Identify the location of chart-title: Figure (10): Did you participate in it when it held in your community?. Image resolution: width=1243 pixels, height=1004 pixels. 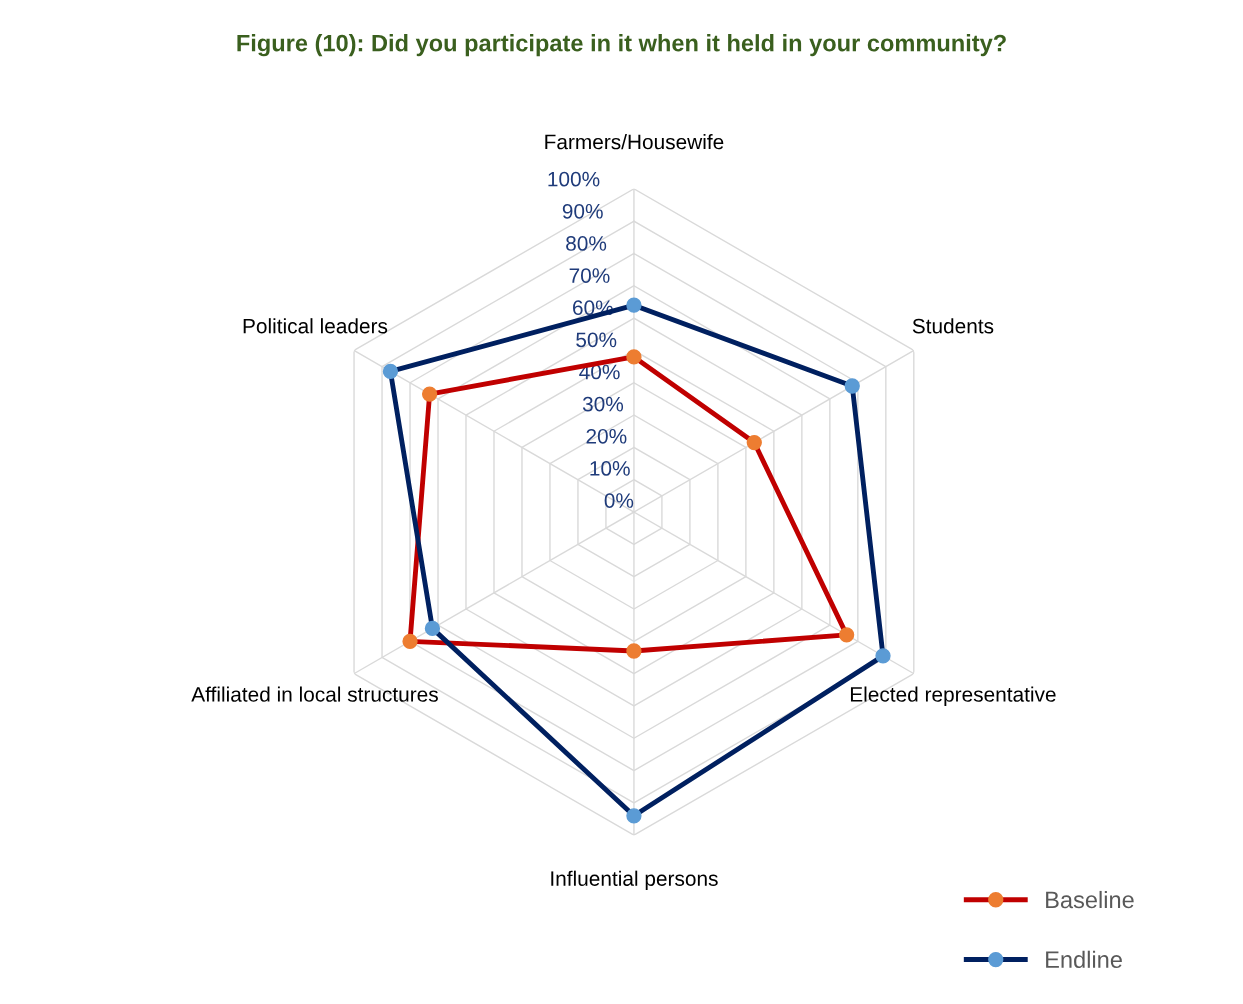
(621, 45).